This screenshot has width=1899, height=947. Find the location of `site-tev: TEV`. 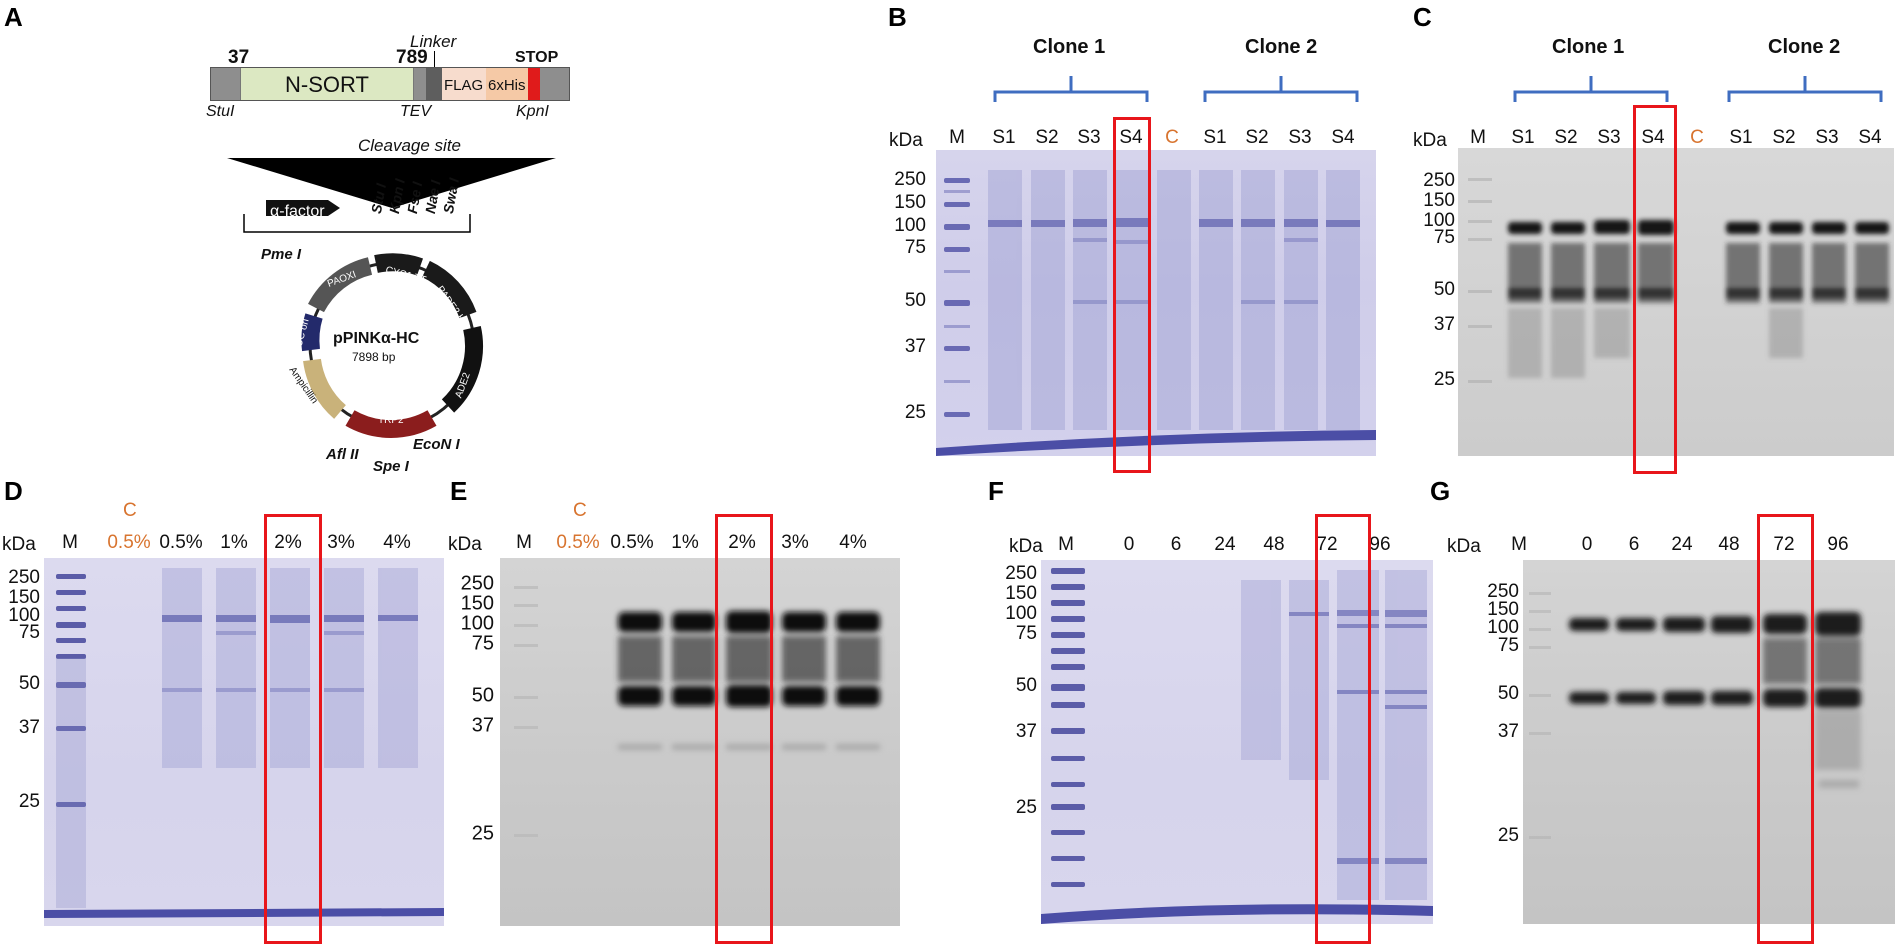

site-tev: TEV is located at coordinates (416, 111).